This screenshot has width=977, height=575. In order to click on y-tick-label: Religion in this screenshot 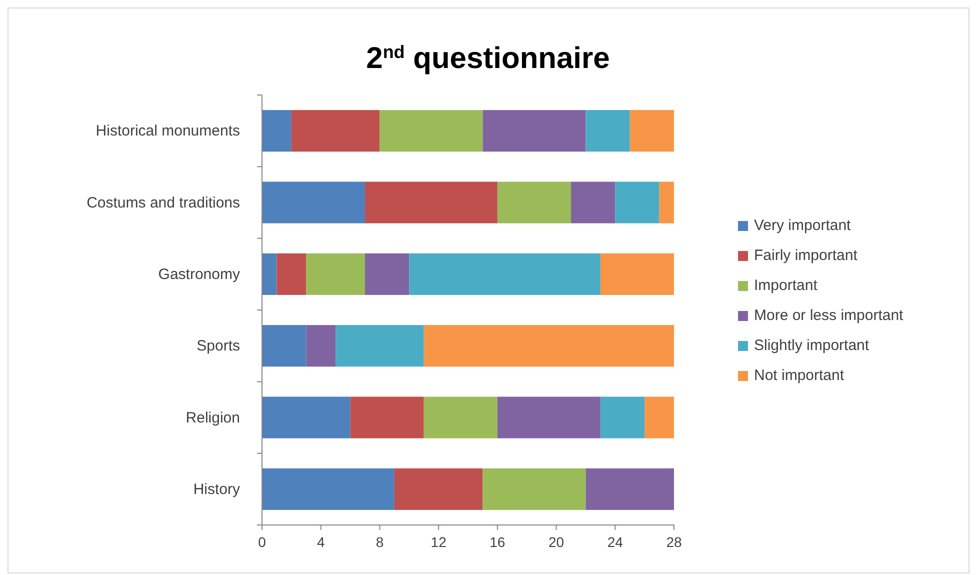, I will do `click(213, 417)`.